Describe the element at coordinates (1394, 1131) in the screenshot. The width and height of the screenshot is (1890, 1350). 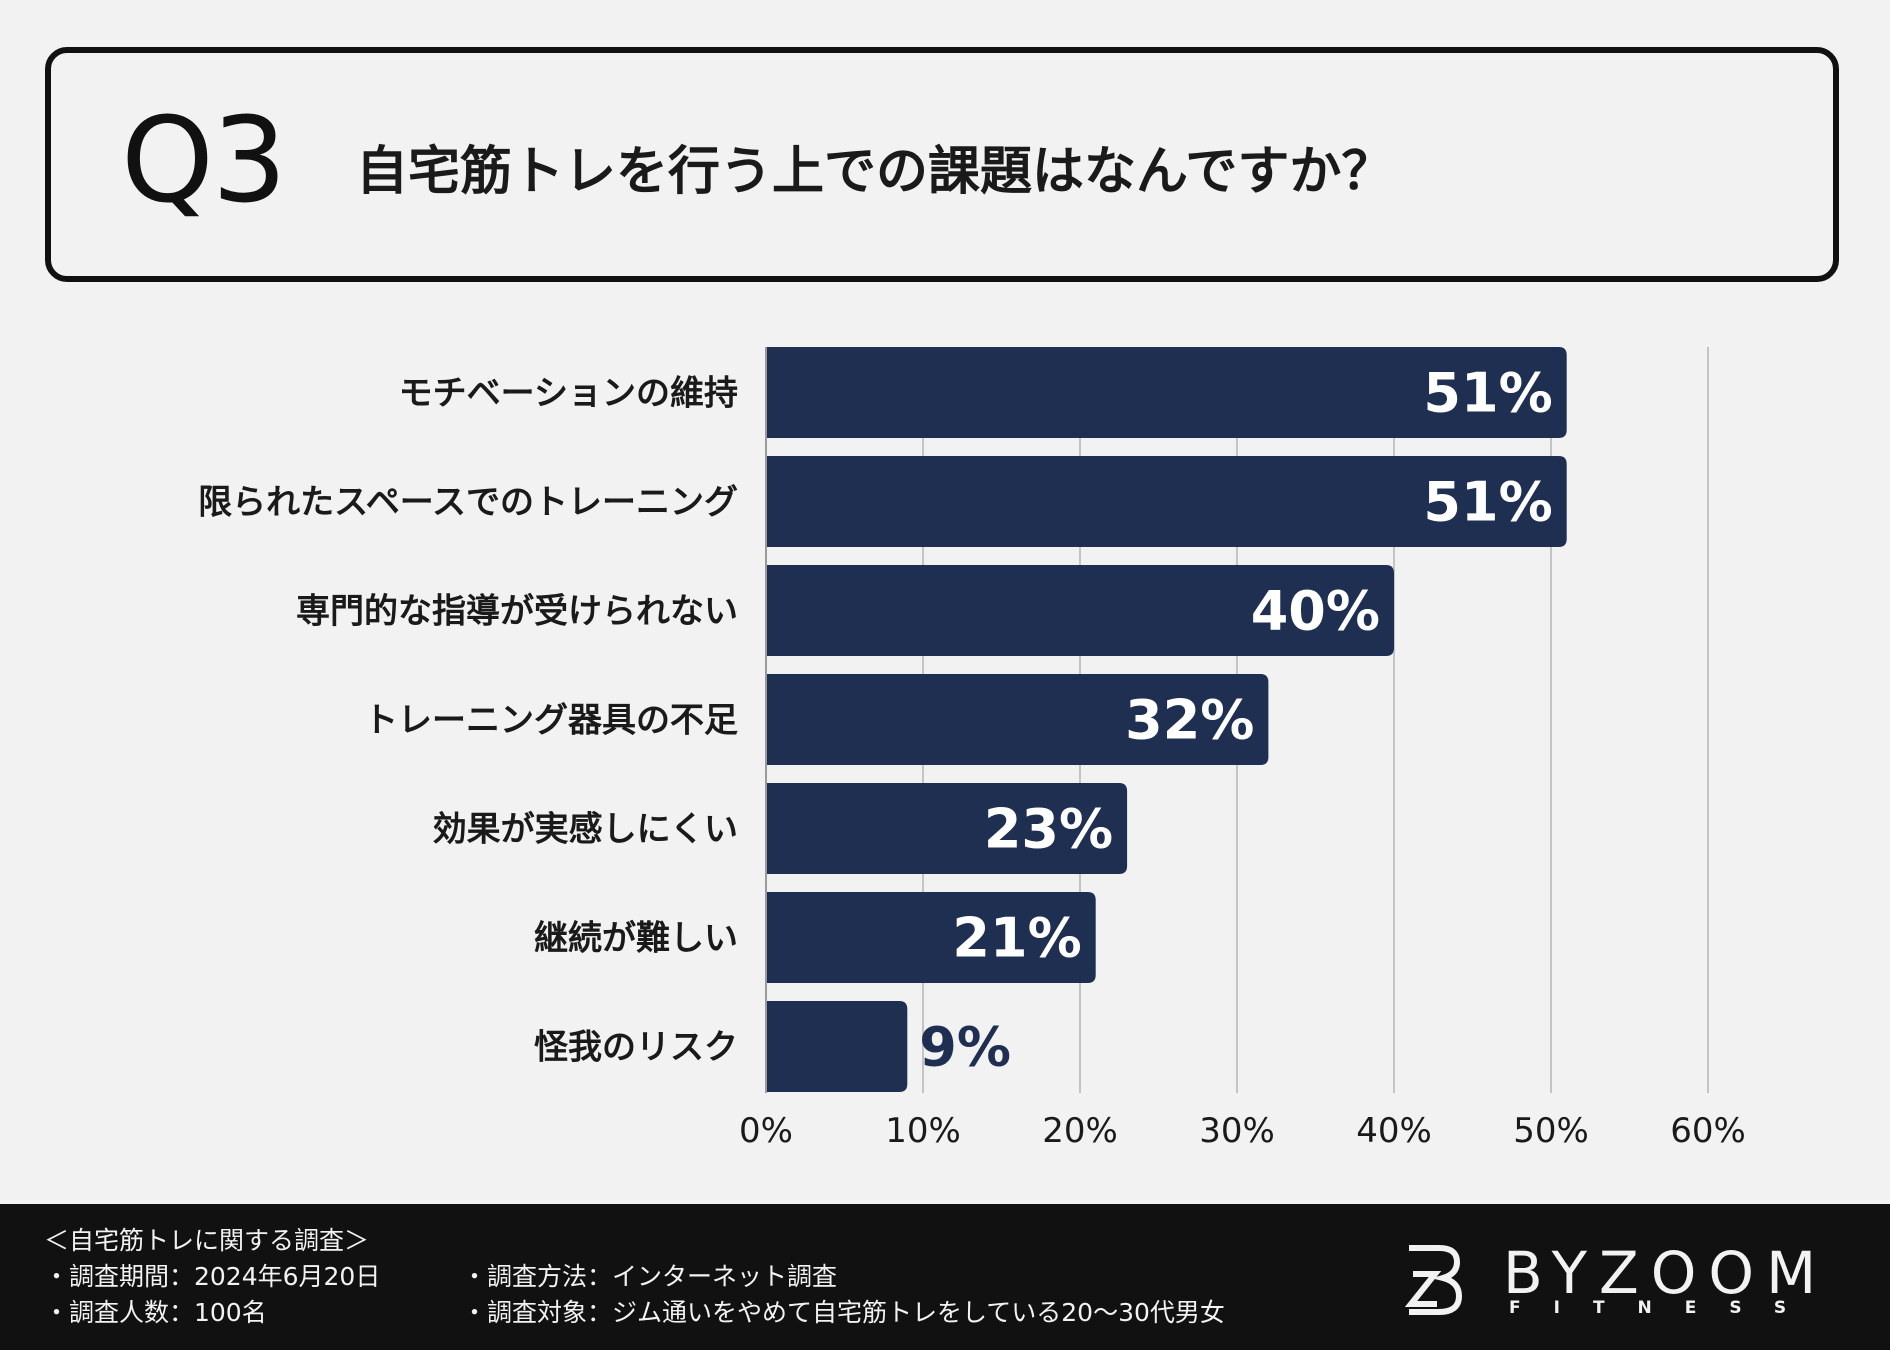
I see `x-tick-label: 40%` at that location.